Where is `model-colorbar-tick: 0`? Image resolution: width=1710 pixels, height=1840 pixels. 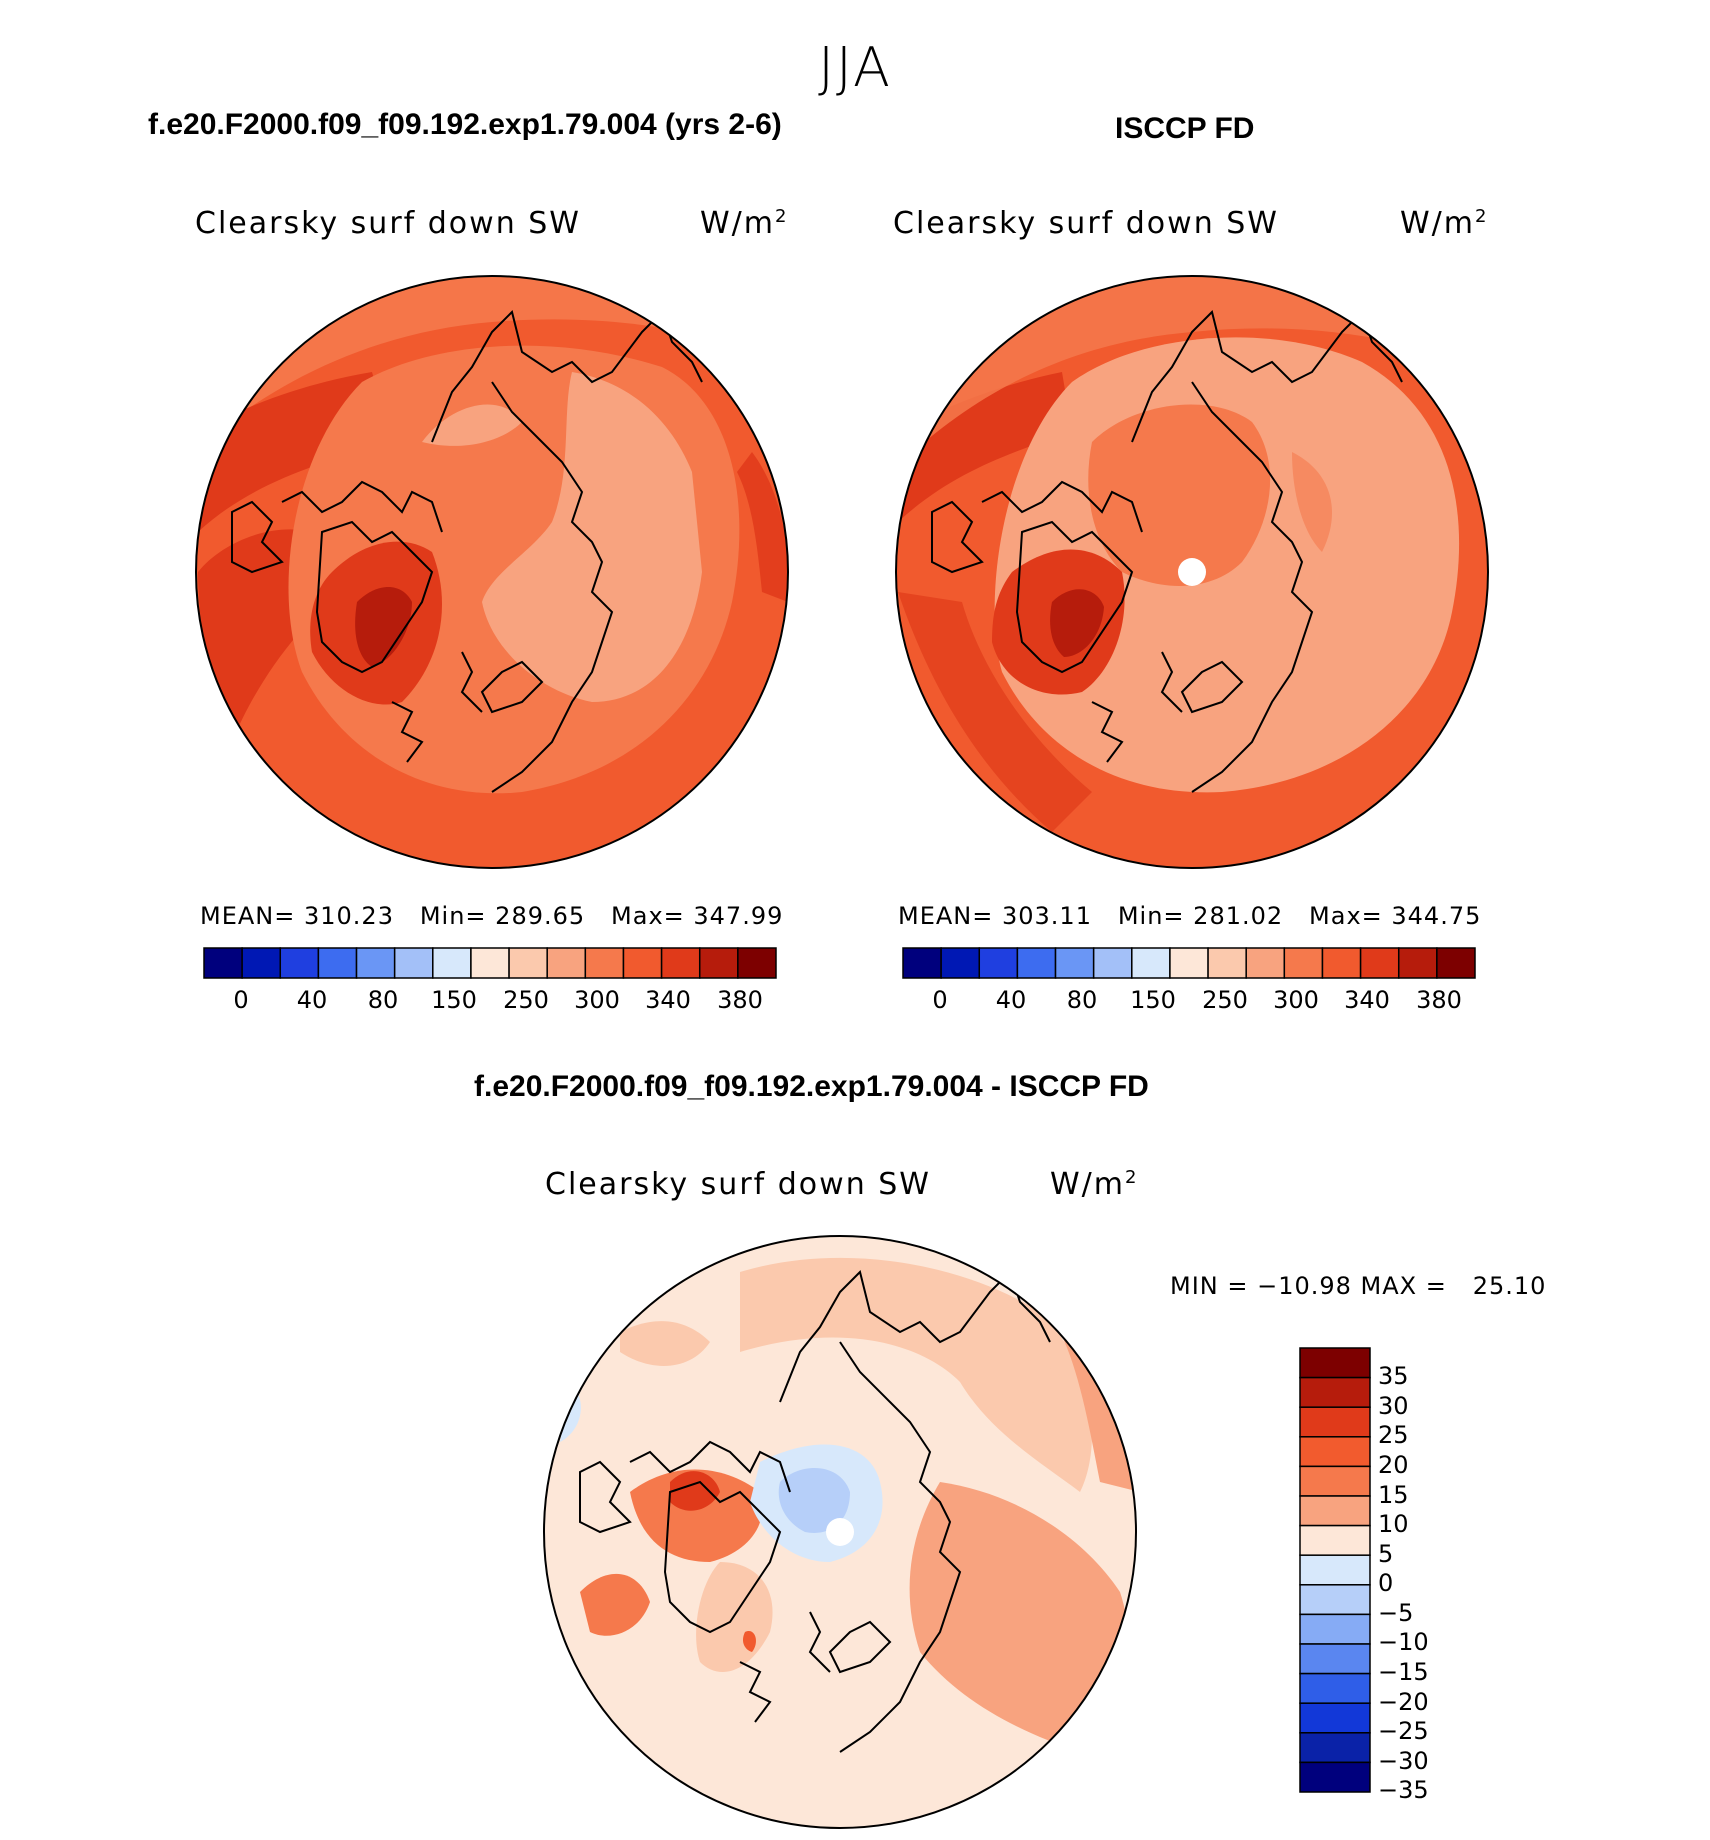 model-colorbar-tick: 0 is located at coordinates (241, 1000).